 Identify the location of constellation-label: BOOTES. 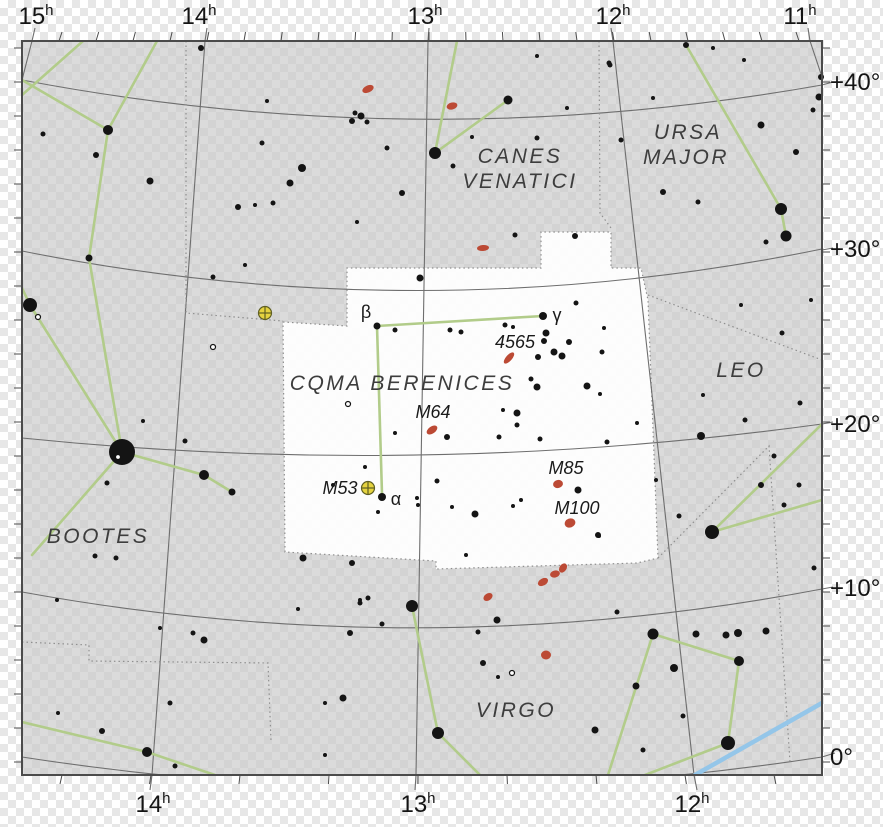
(98, 536).